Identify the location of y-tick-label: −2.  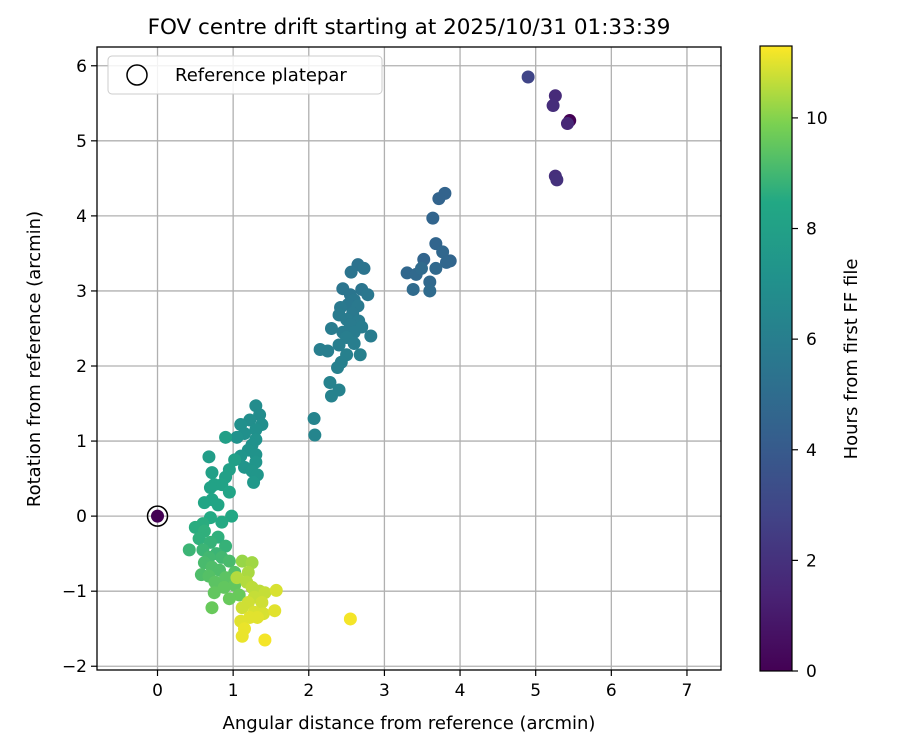
(74, 667).